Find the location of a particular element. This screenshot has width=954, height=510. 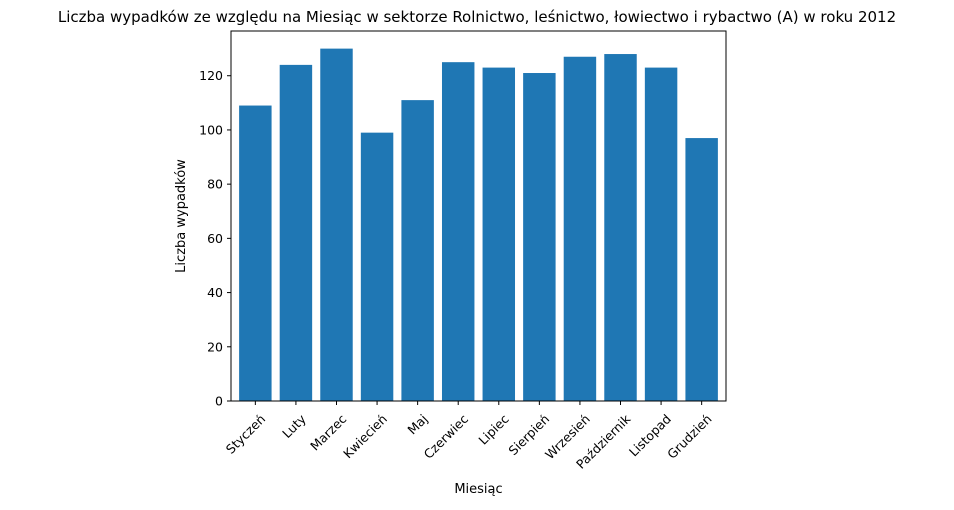

x-tick-label-1: Luty is located at coordinates (294, 426).